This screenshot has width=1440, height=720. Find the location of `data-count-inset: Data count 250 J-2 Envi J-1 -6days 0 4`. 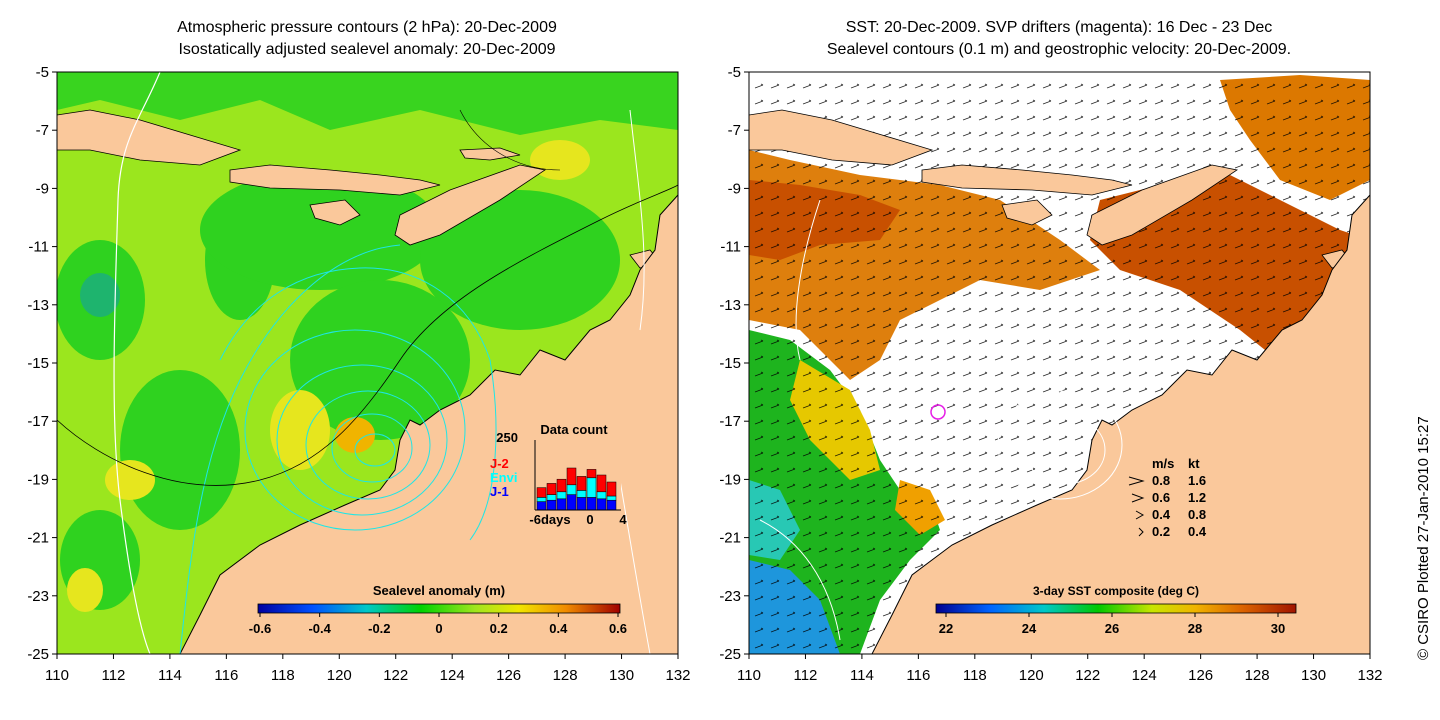

data-count-inset: Data count 250 J-2 Envi J-1 -6days 0 4 is located at coordinates (558, 474).